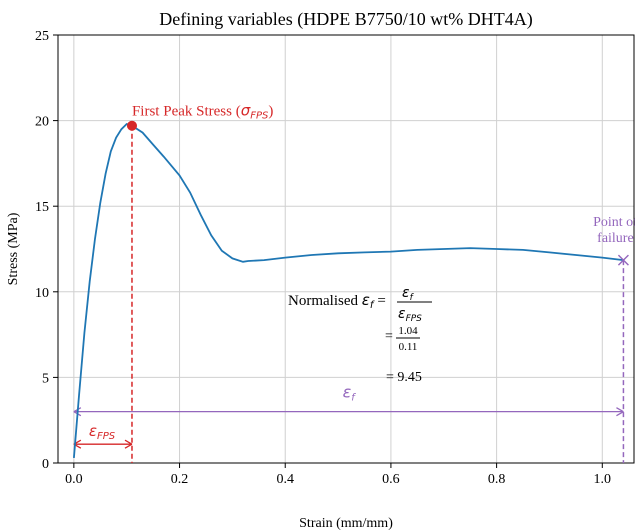 The height and width of the screenshot is (530, 635). What do you see at coordinates (348, 412) in the screenshot?
I see `eps-f-arrow` at bounding box center [348, 412].